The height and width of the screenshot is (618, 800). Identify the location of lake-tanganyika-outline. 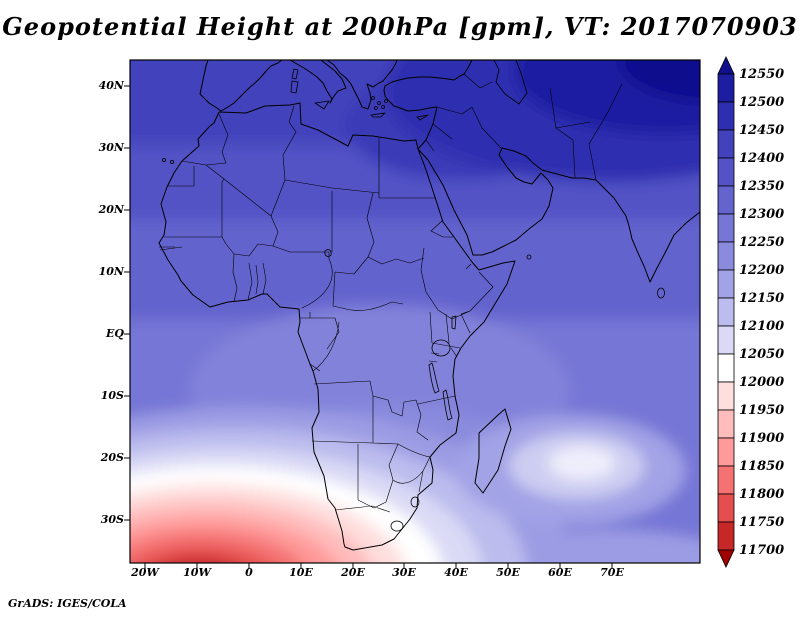
(434, 378).